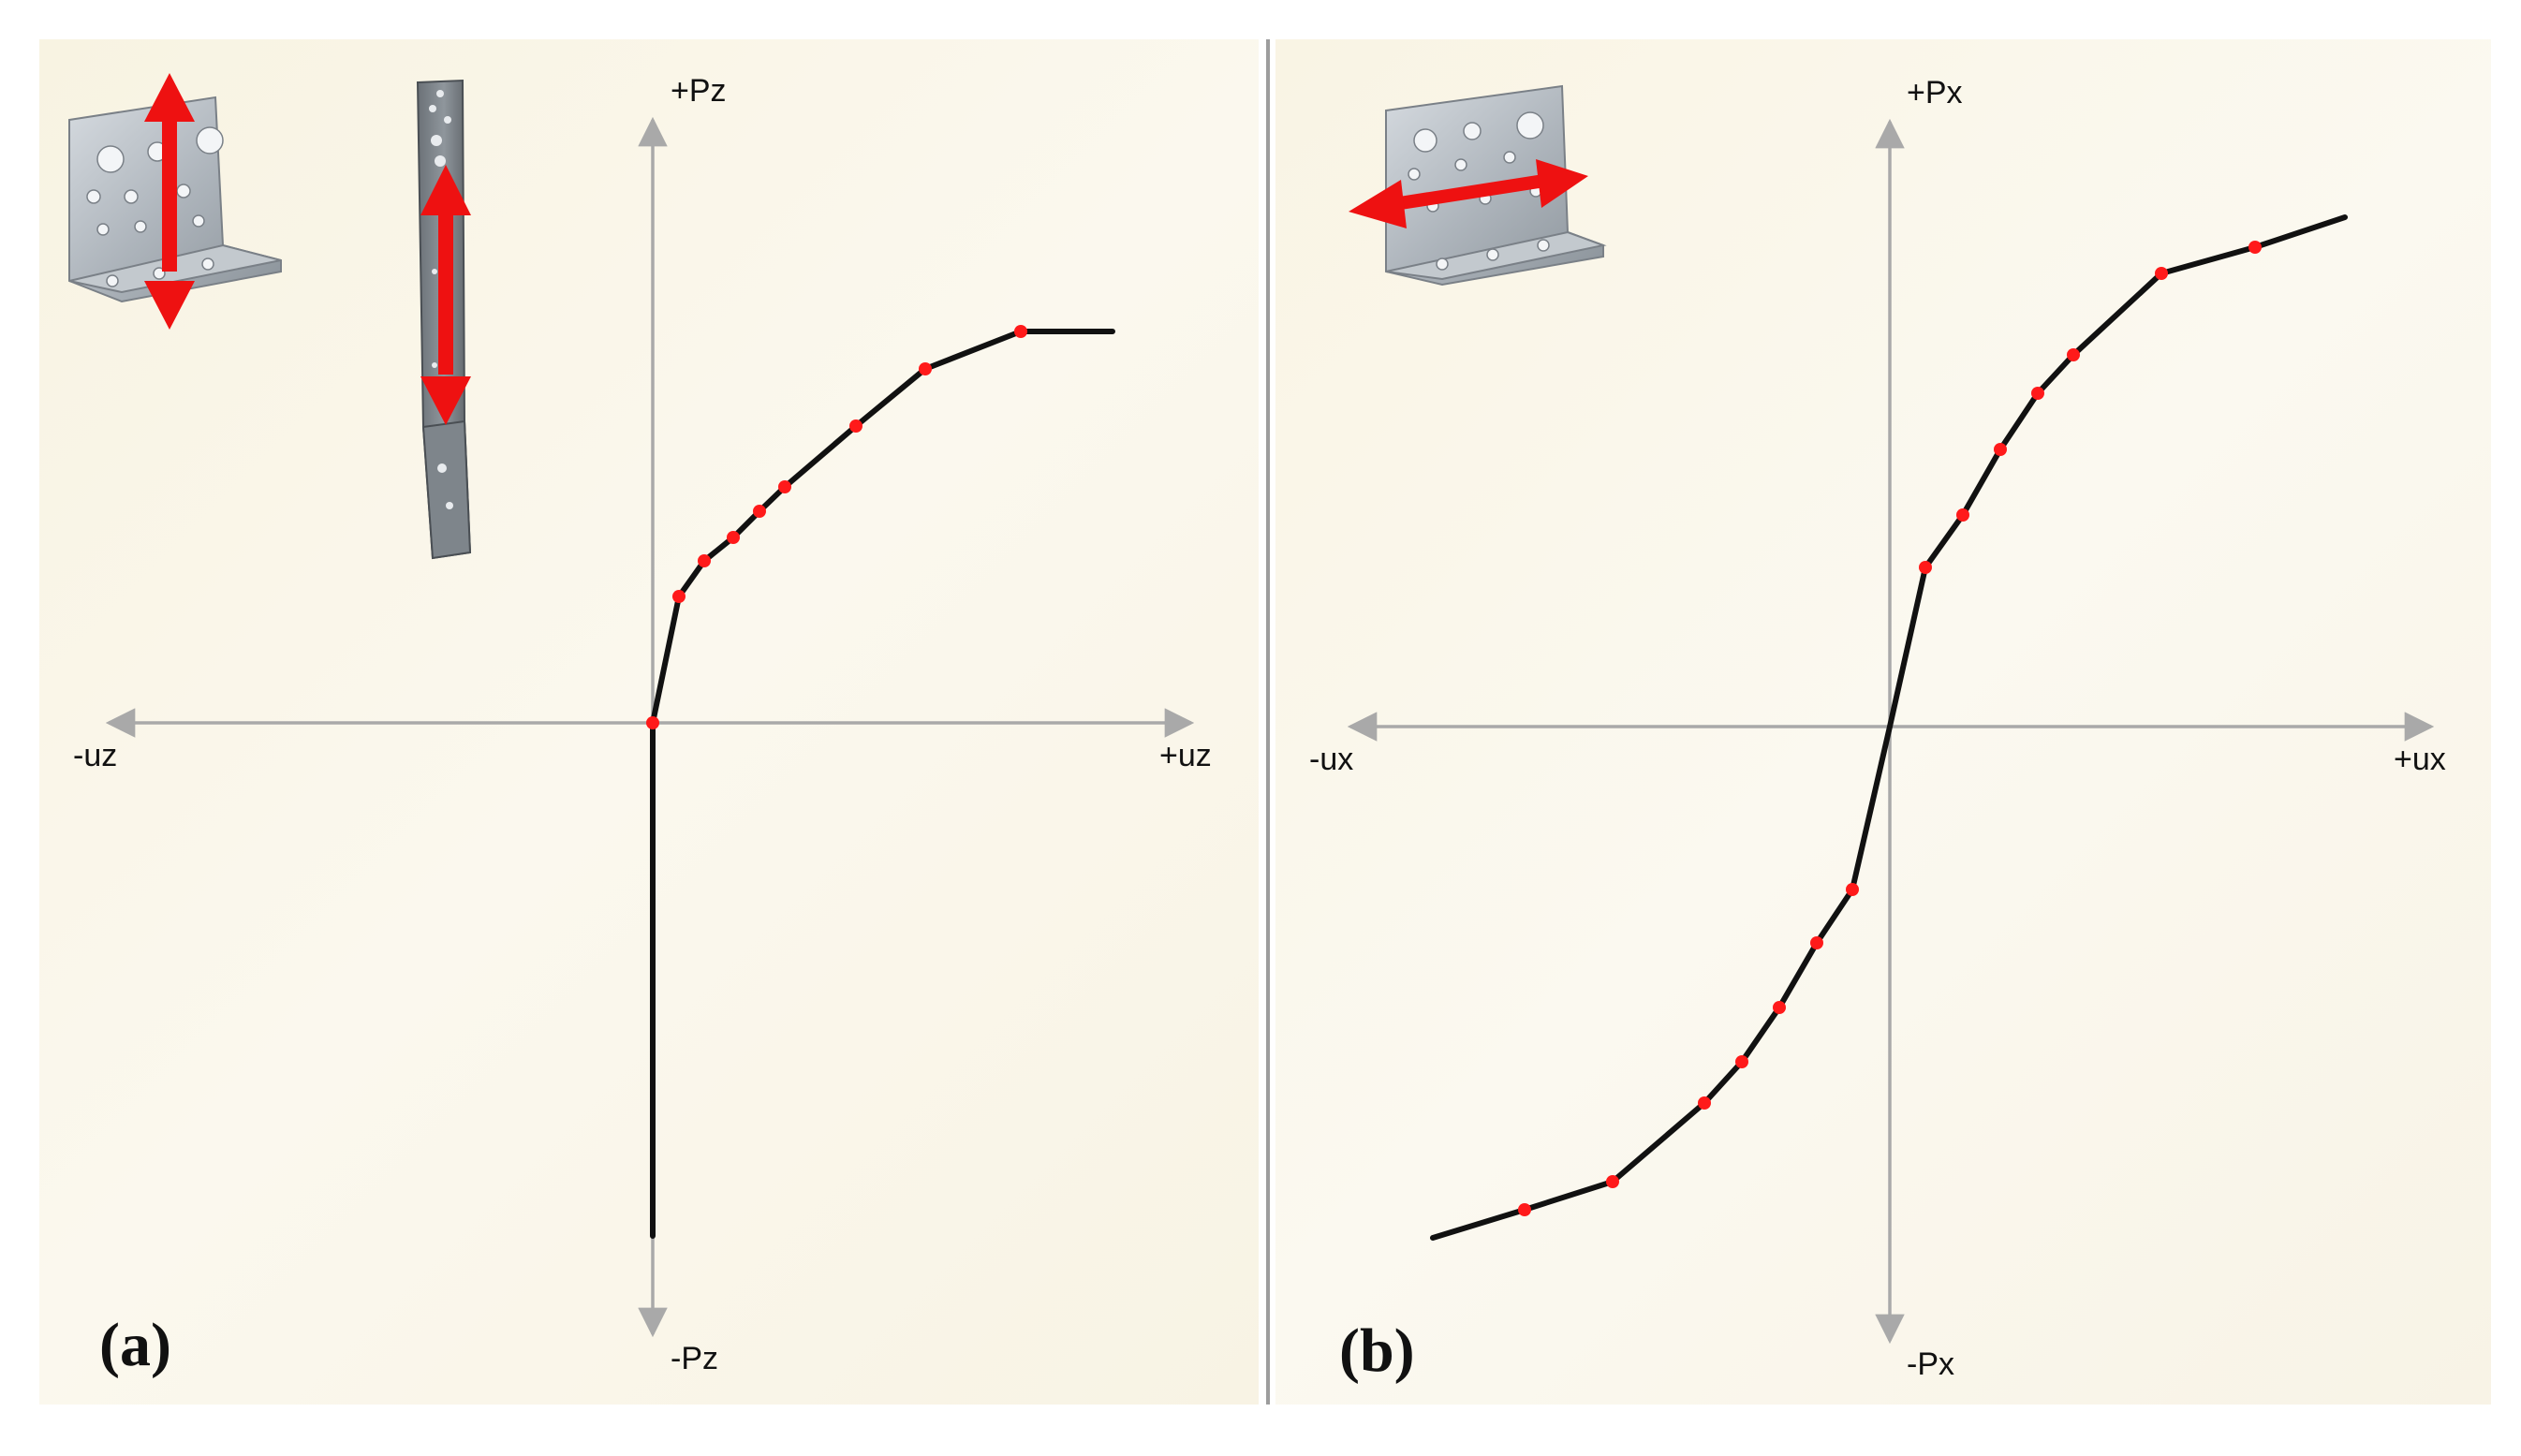  I want to click on panel-a-neg-x-label: -uz, so click(95, 755).